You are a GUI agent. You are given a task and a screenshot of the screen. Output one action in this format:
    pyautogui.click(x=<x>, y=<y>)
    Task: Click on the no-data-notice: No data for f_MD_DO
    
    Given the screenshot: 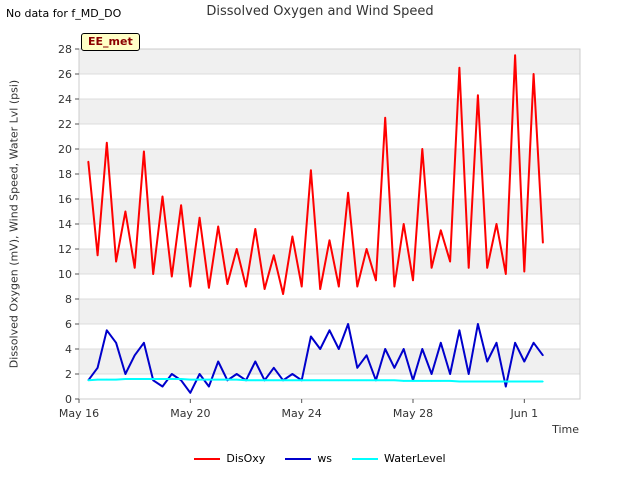 What is the action you would take?
    pyautogui.click(x=64, y=13)
    